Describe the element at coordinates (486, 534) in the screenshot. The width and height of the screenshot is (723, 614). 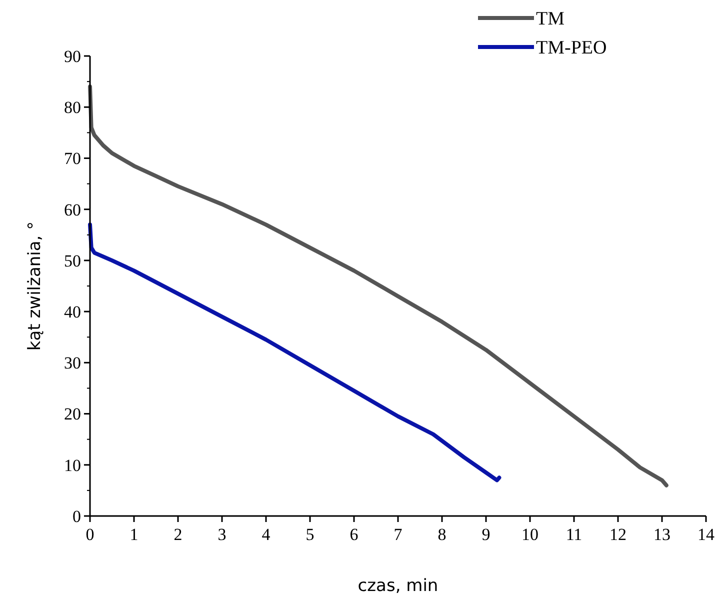
I see `x-tick-label: 9` at that location.